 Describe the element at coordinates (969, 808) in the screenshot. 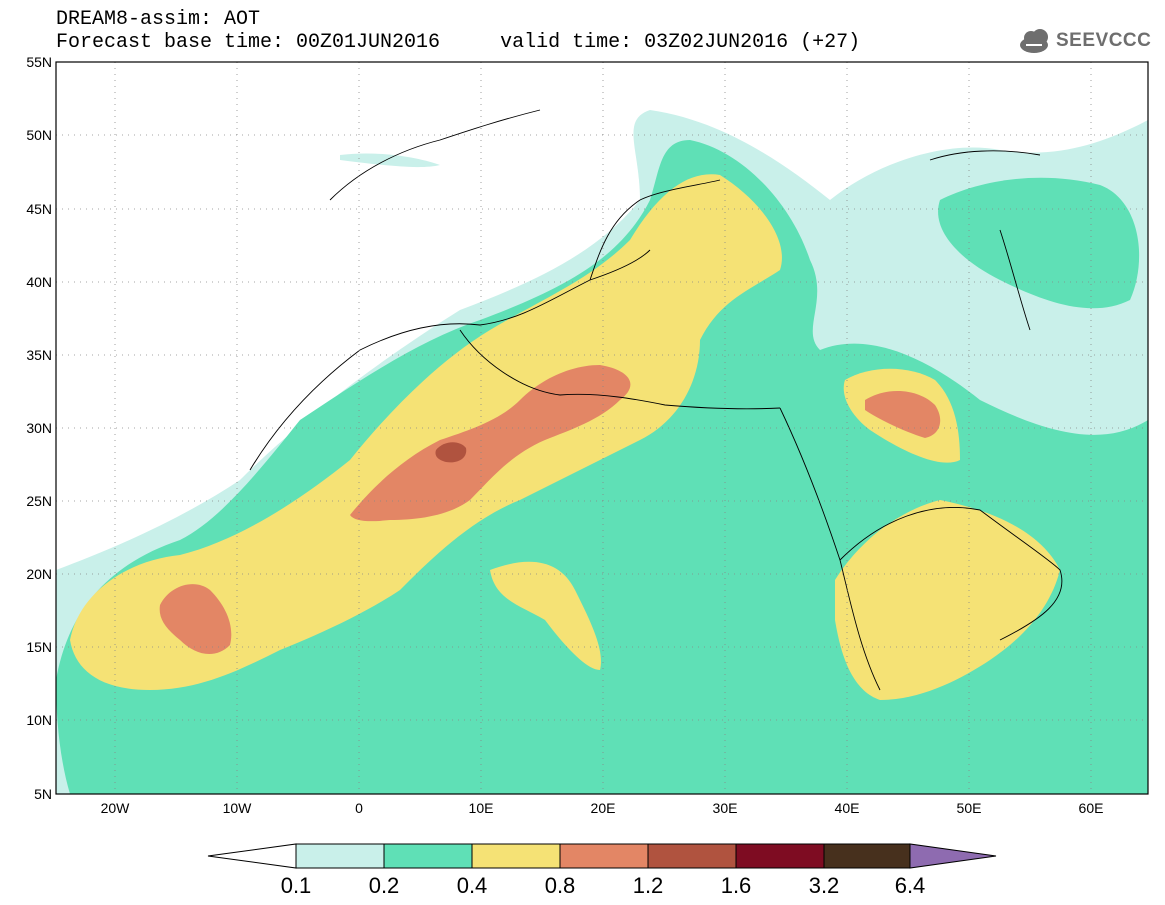

I see `lon-label: 50E` at that location.